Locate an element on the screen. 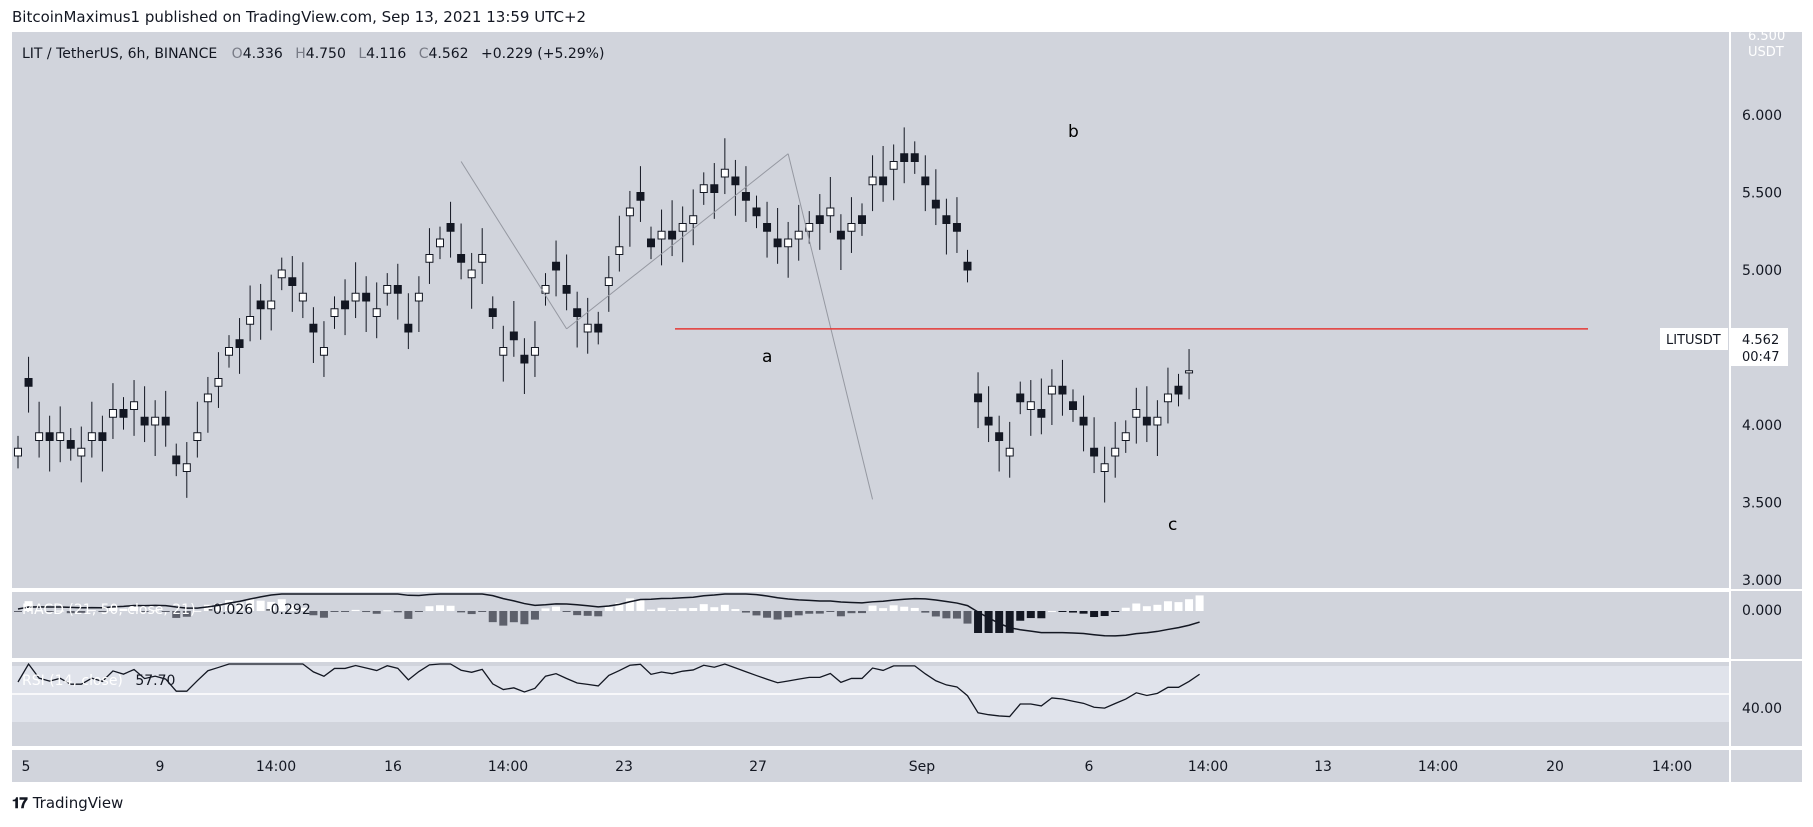 The image size is (1813, 827). price-scale-bg is located at coordinates (1766, 389).